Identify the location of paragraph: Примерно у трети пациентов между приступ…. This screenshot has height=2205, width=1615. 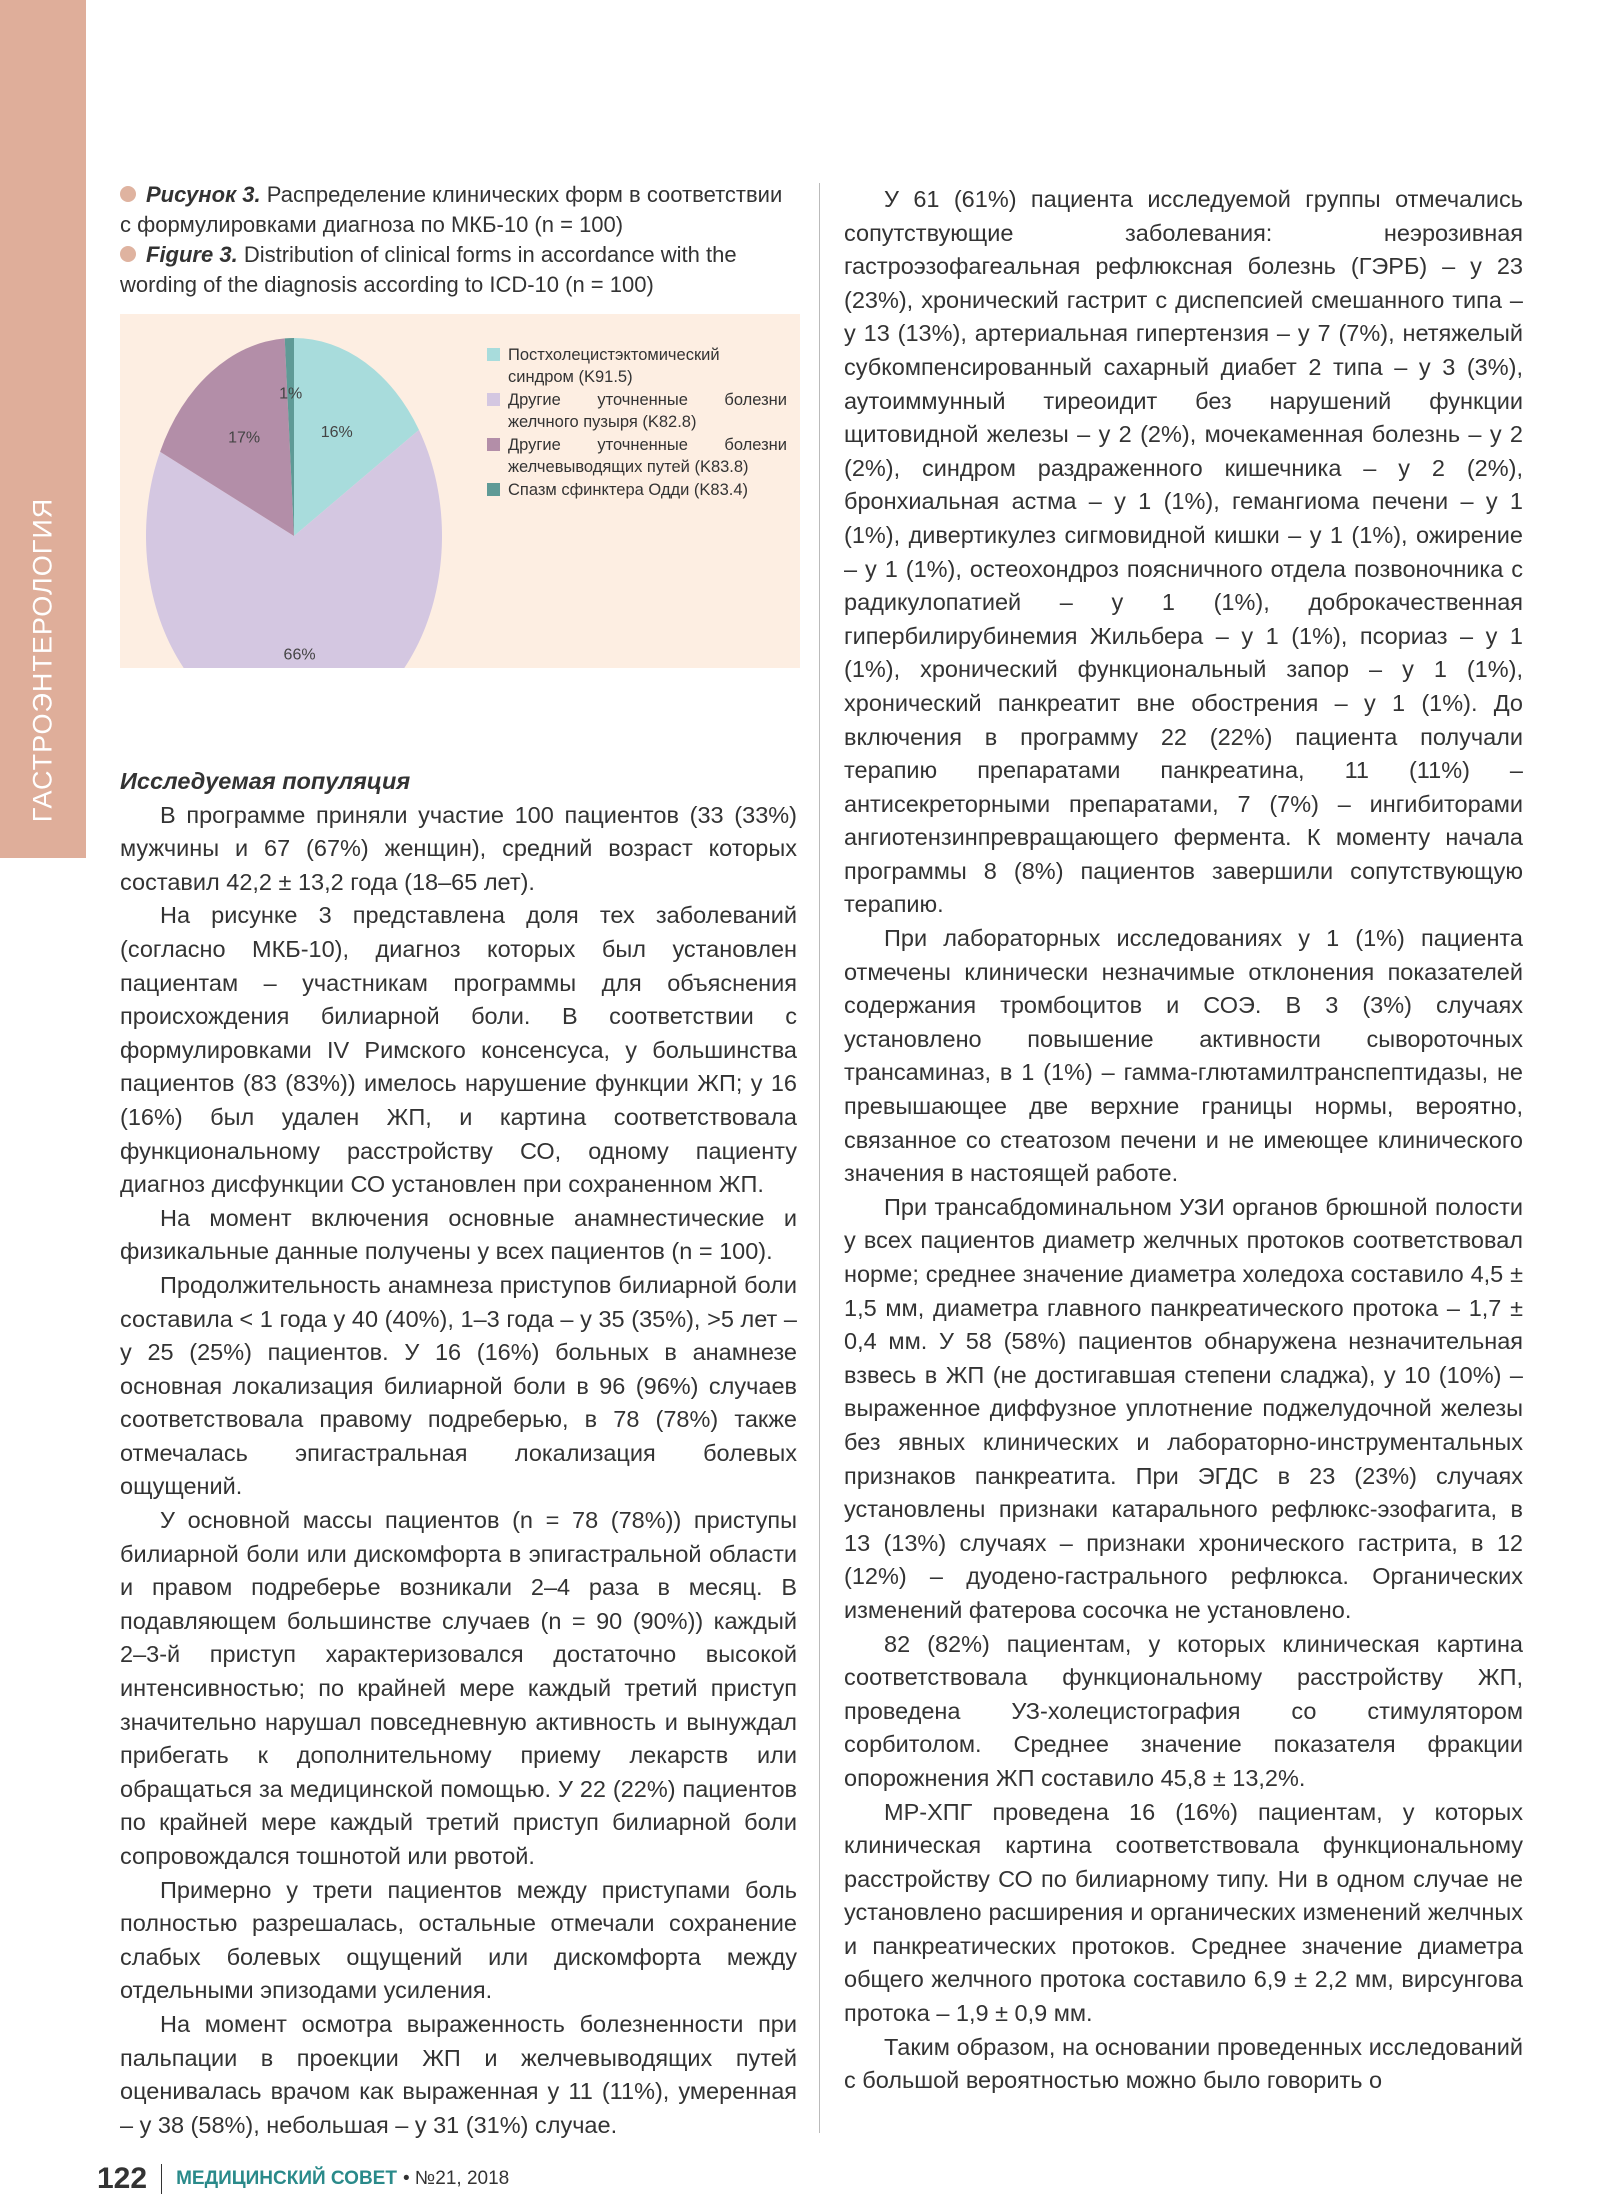
(458, 1940).